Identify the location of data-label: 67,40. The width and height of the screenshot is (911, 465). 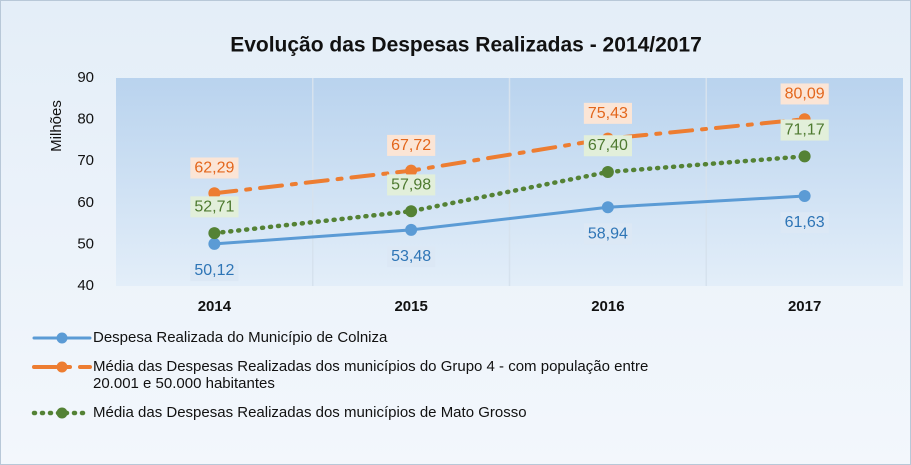
(607, 146).